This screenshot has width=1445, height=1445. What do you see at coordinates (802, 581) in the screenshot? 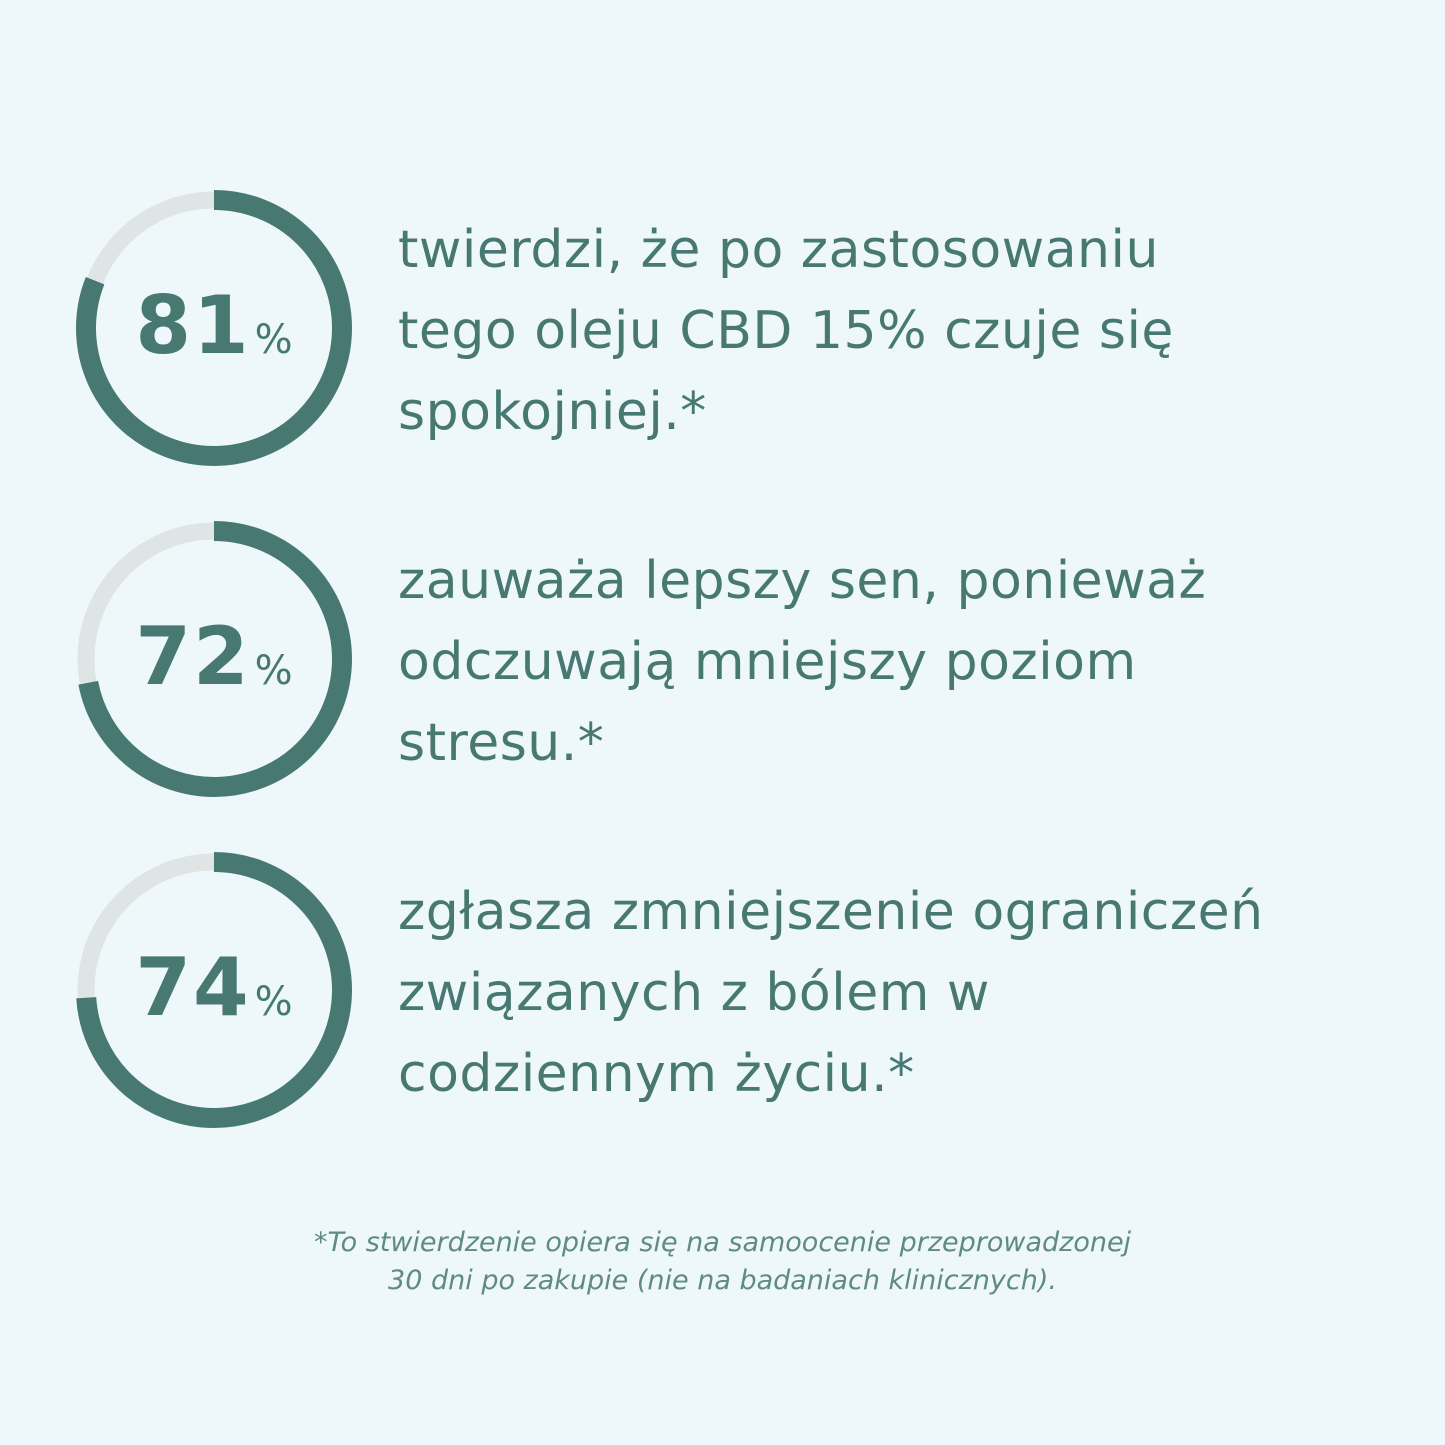
I see `stat-description-line: zauważa lepszy sen, ponieważ` at bounding box center [802, 581].